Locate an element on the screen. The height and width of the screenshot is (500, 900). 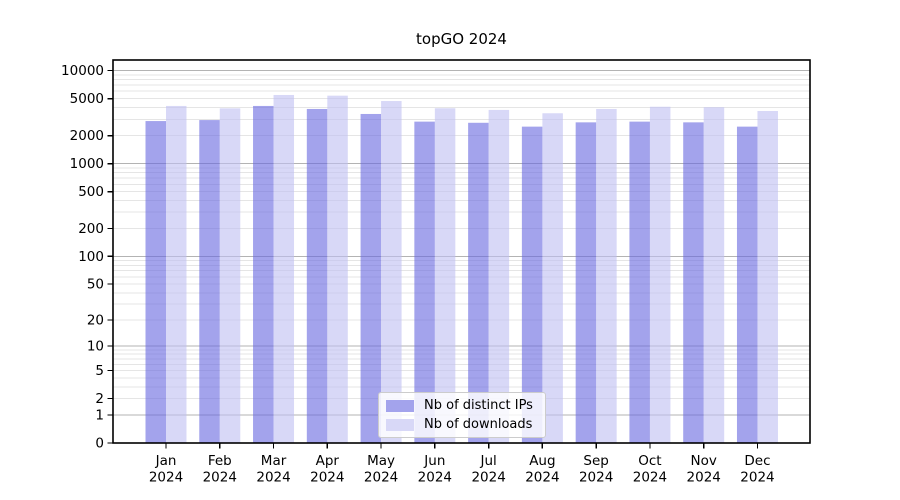
bar-downloads-jun is located at coordinates (445, 276).